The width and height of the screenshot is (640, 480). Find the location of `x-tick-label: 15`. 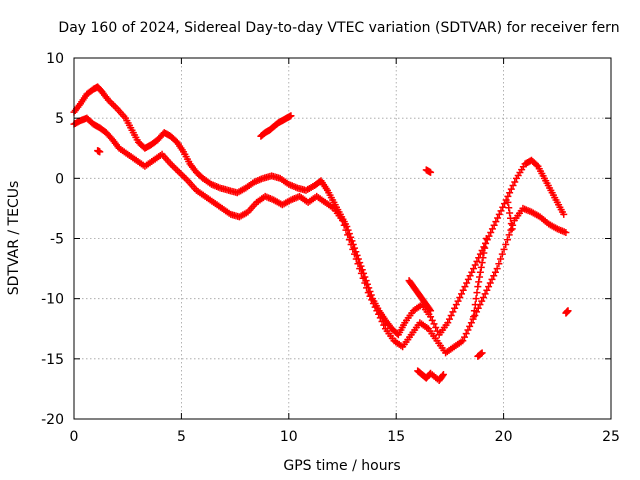

x-tick-label: 15 is located at coordinates (396, 437).